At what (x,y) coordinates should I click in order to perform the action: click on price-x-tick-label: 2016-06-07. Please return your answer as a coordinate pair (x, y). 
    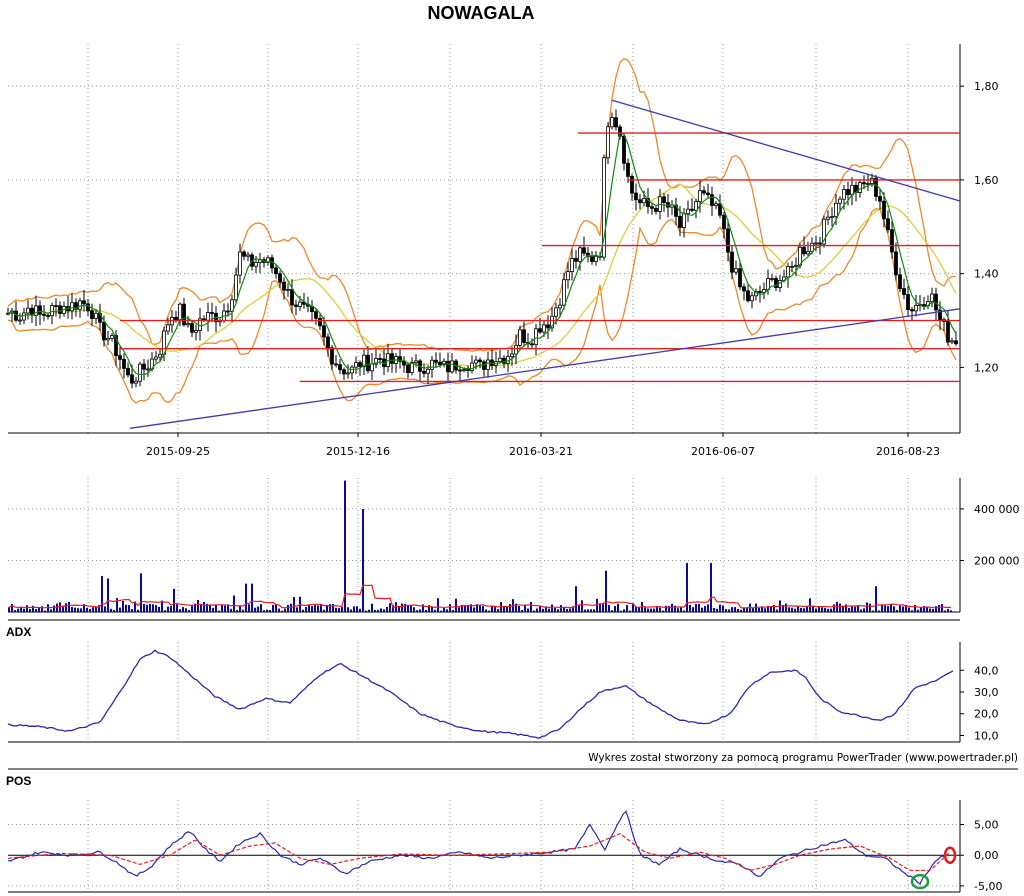
    Looking at the image, I should click on (723, 451).